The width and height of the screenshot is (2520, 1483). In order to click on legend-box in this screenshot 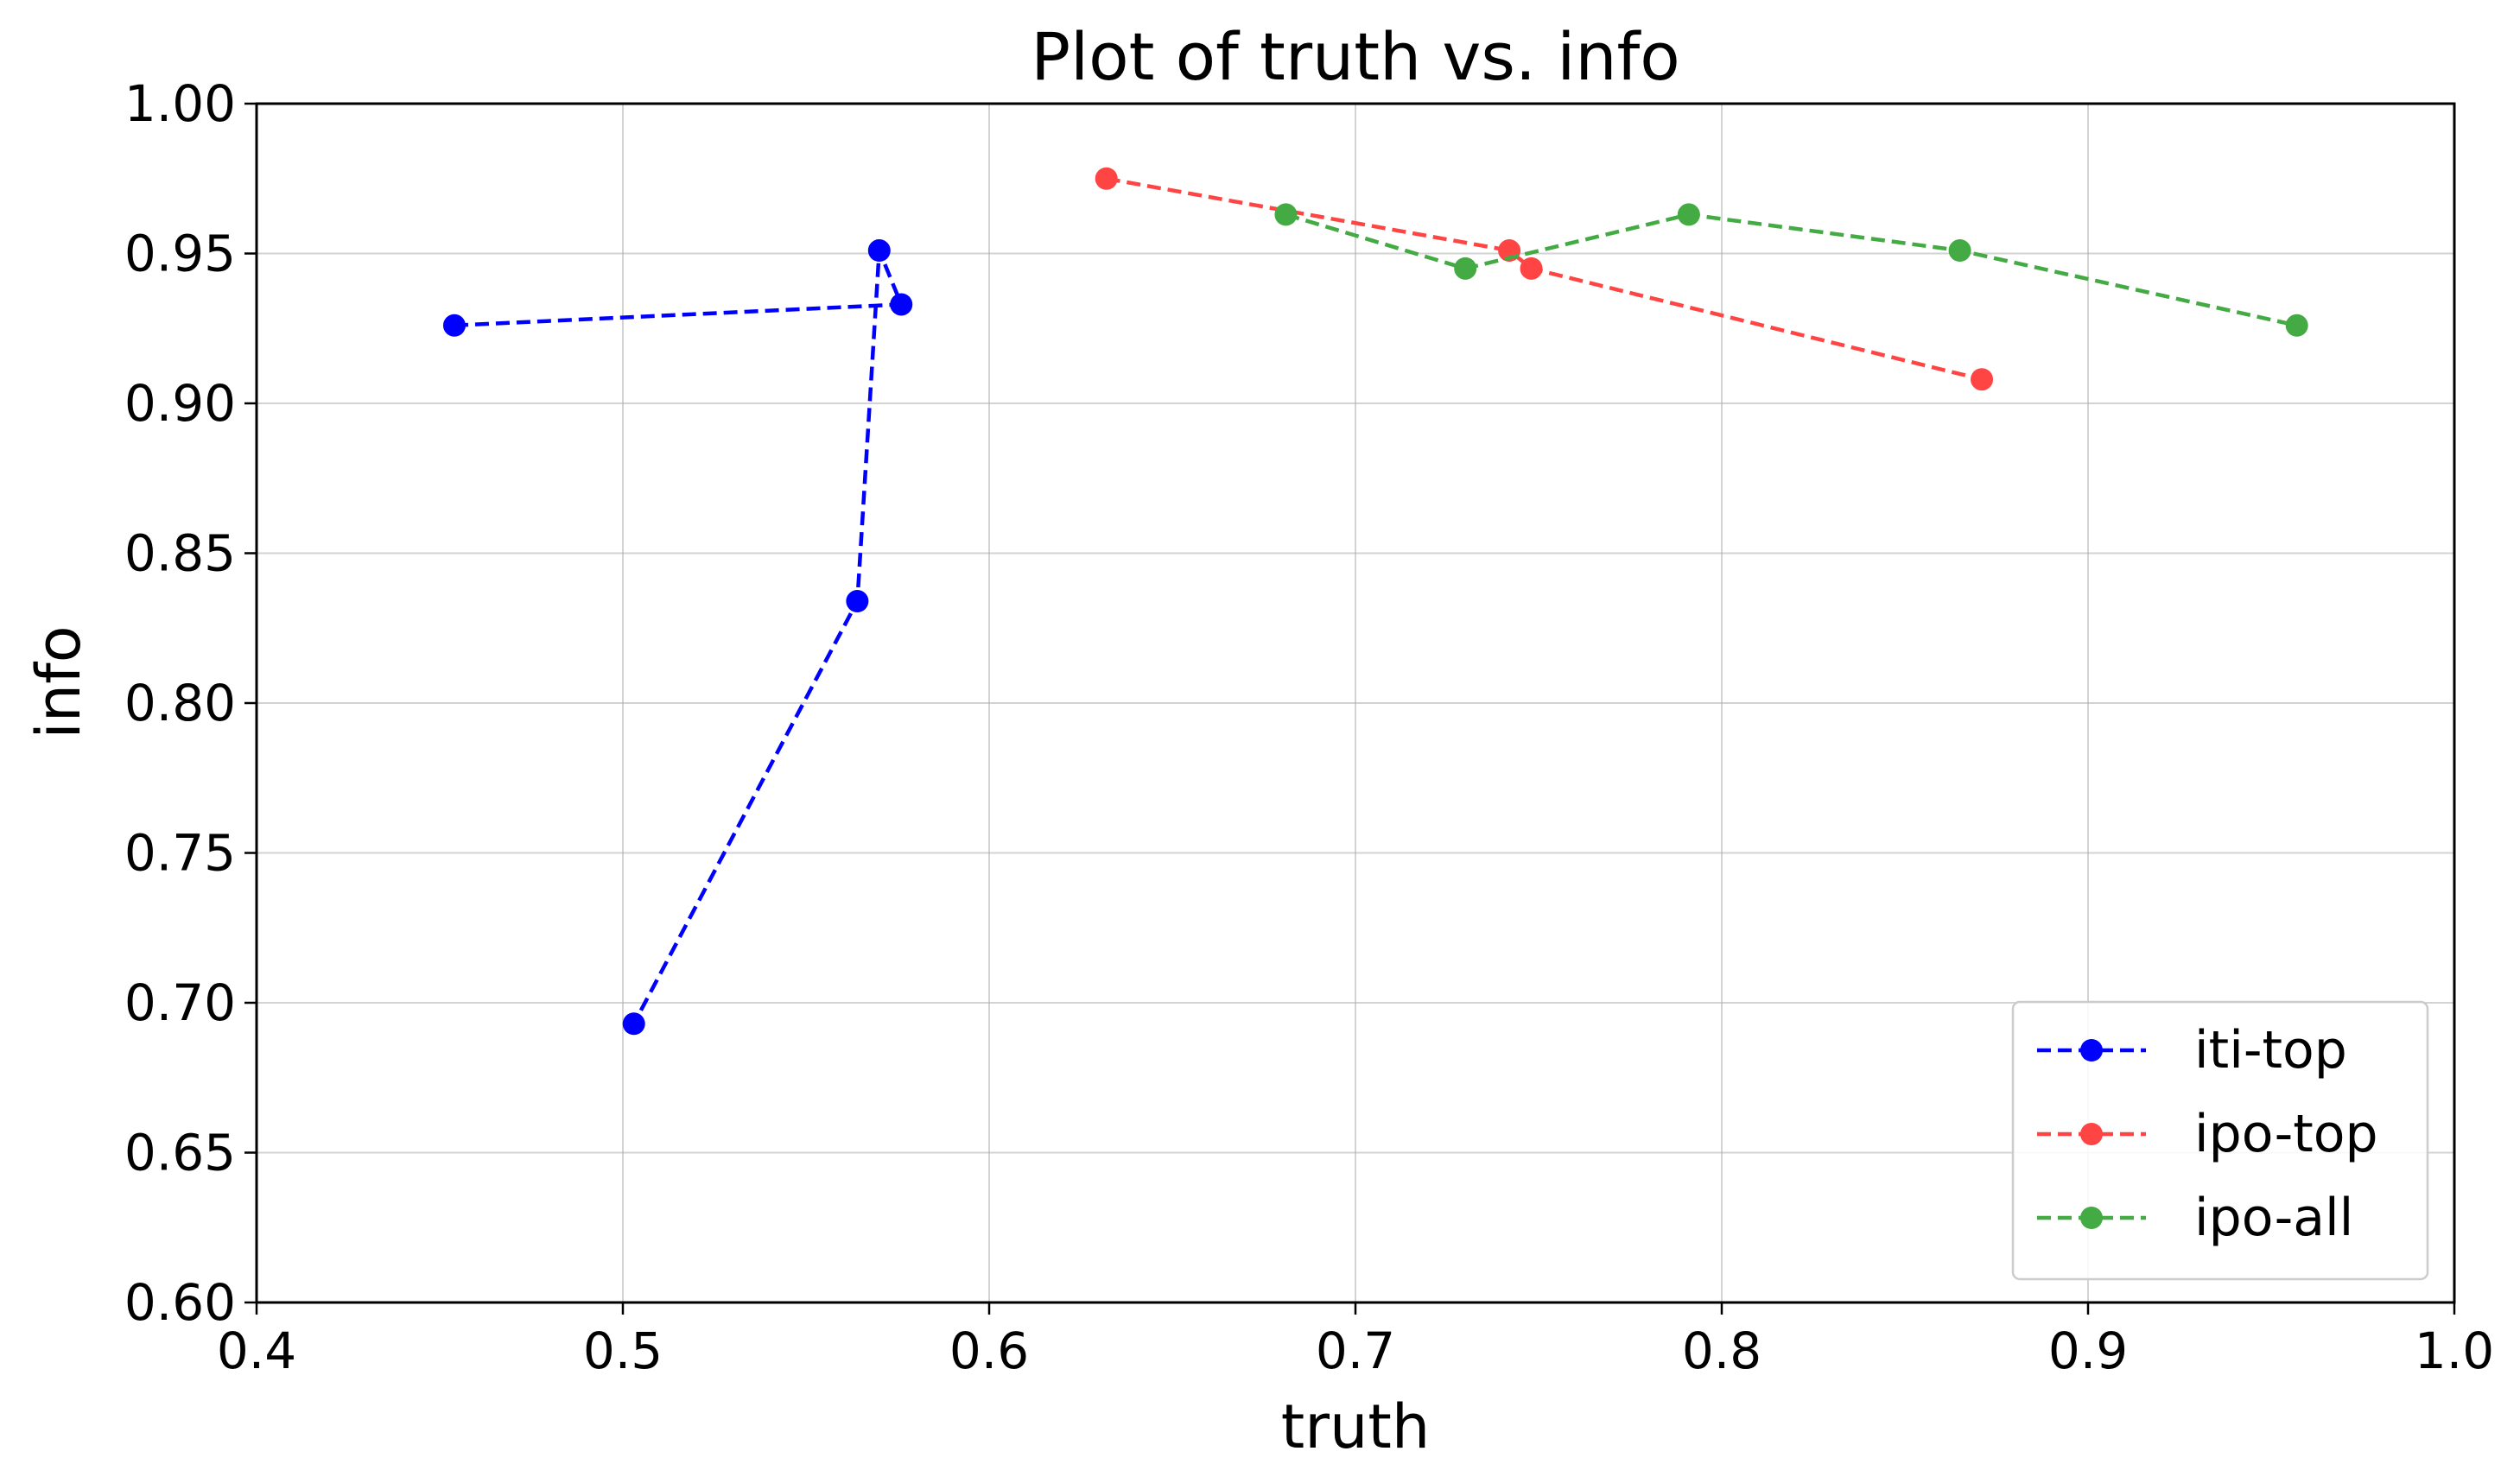, I will do `click(2220, 1140)`.